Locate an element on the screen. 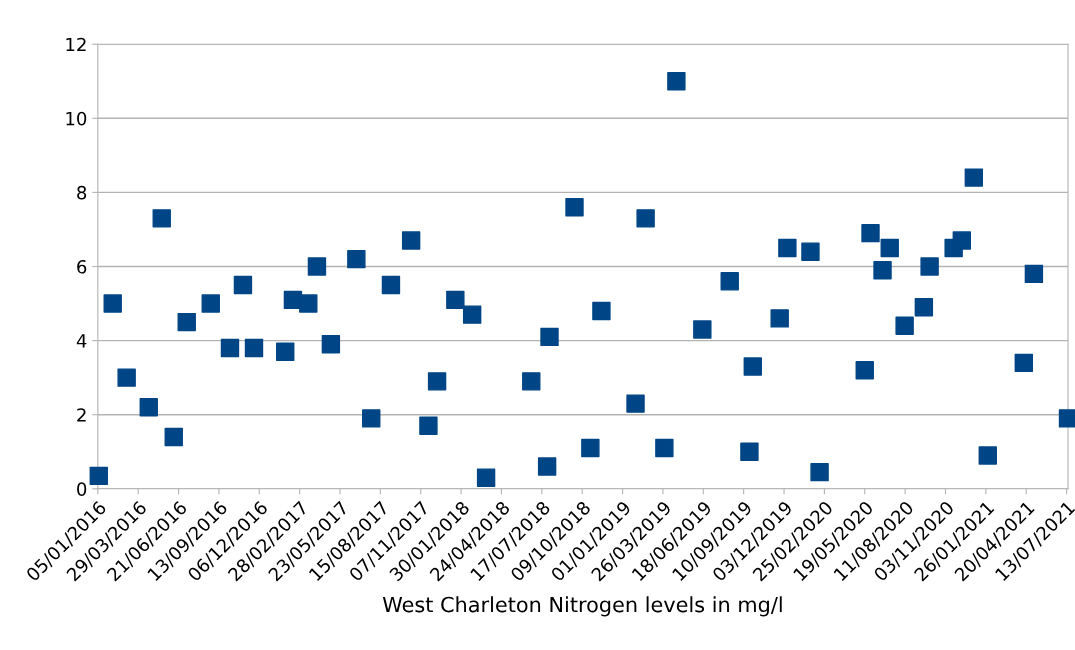 The image size is (1075, 650). y-tick-label: 12 is located at coordinates (76, 44).